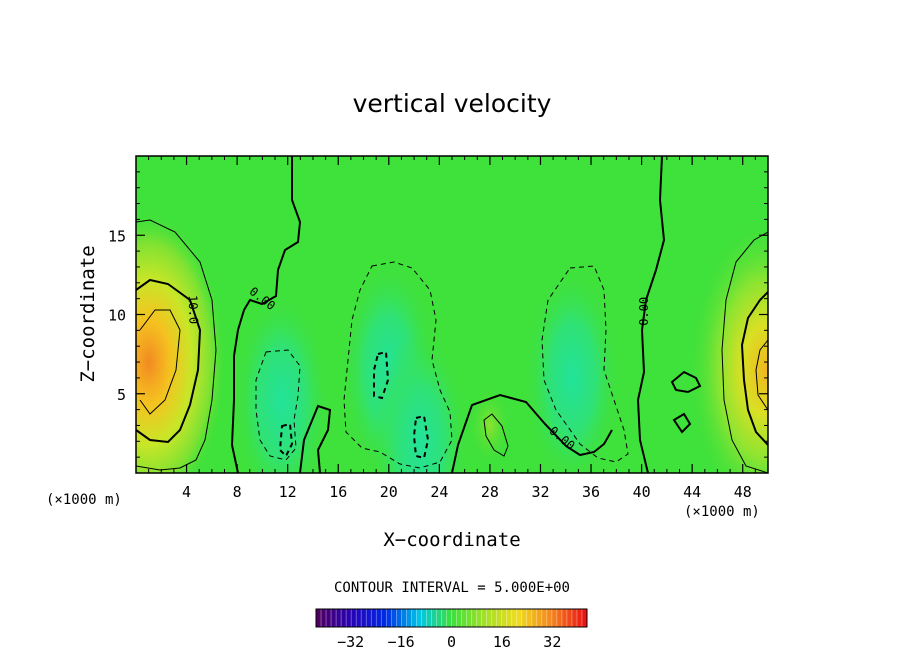  Describe the element at coordinates (496, 435) in the screenshot. I see `contour-positive-cell` at that location.